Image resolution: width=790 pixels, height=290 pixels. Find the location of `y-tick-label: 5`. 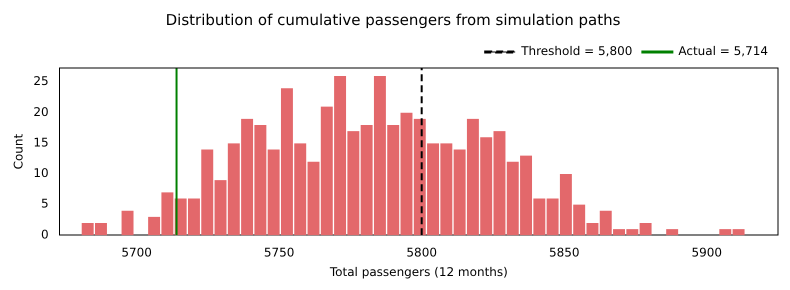

y-tick-label: 5 is located at coordinates (45, 203).